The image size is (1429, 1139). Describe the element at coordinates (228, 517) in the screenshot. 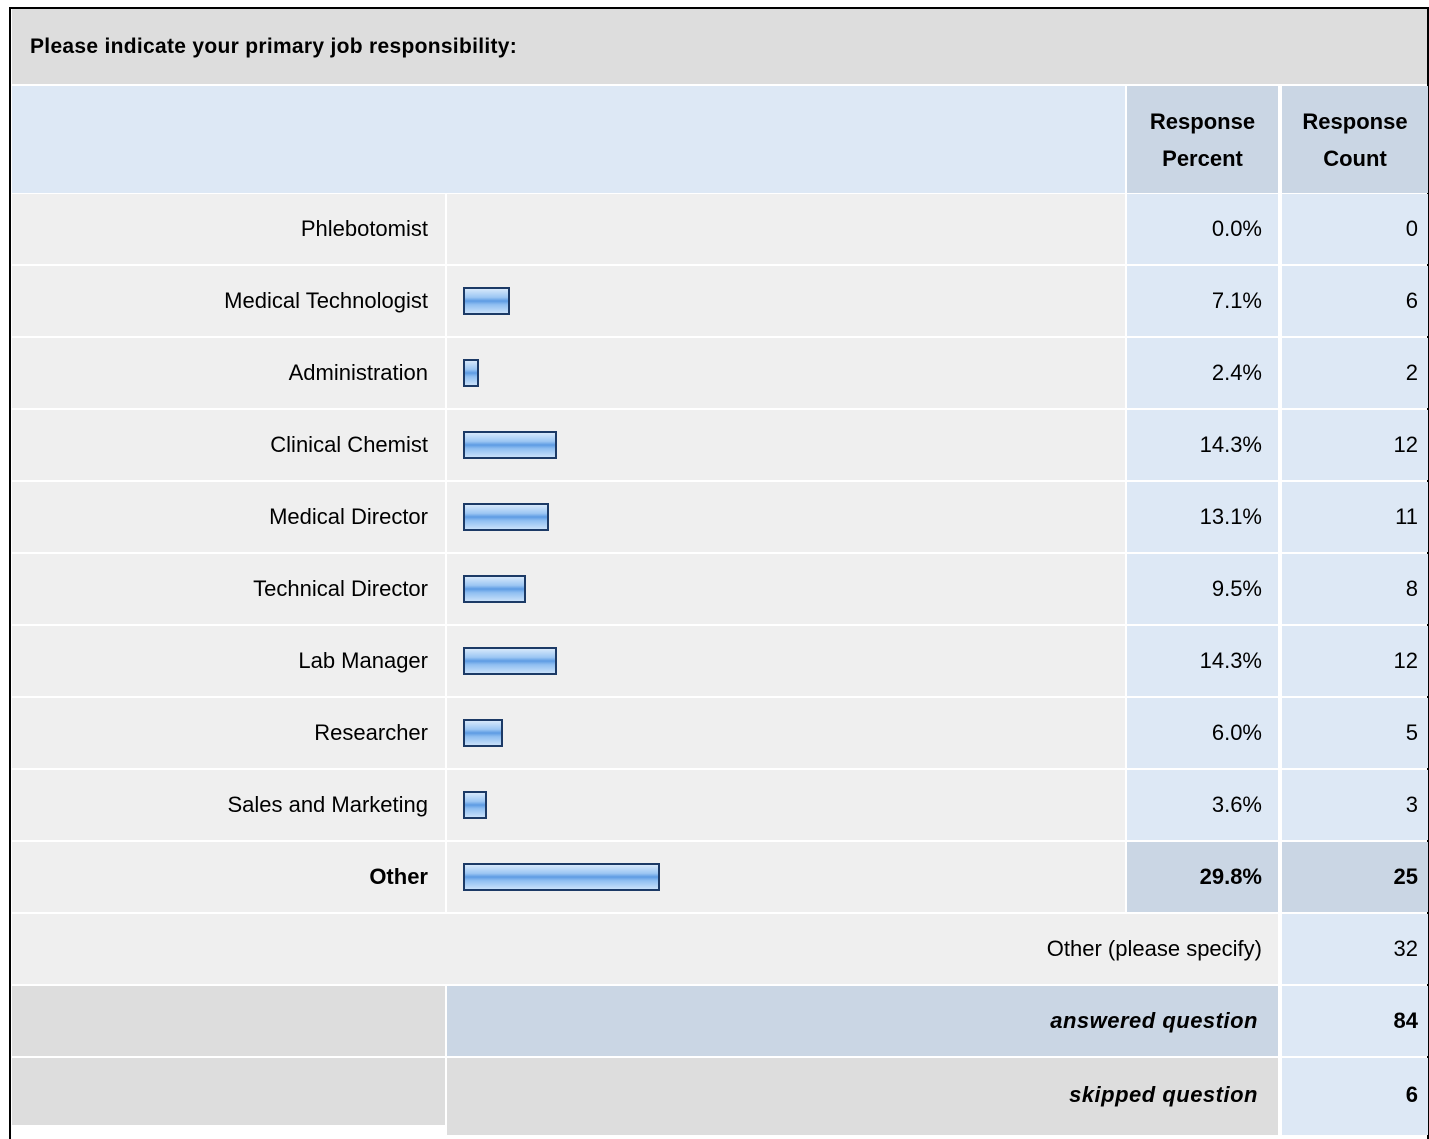

I see `row-label: Medical Director` at that location.